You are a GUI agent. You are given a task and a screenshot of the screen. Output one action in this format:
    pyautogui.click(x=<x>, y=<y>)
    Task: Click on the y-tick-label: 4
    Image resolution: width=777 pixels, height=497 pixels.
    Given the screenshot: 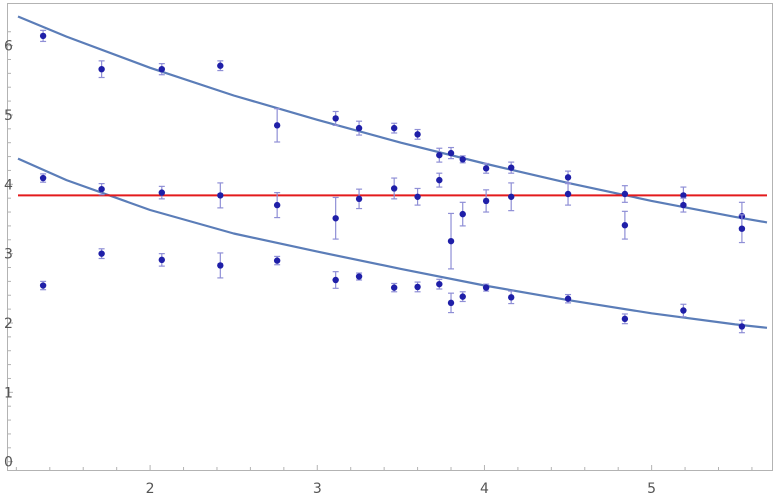 What is the action you would take?
    pyautogui.click(x=8, y=185)
    